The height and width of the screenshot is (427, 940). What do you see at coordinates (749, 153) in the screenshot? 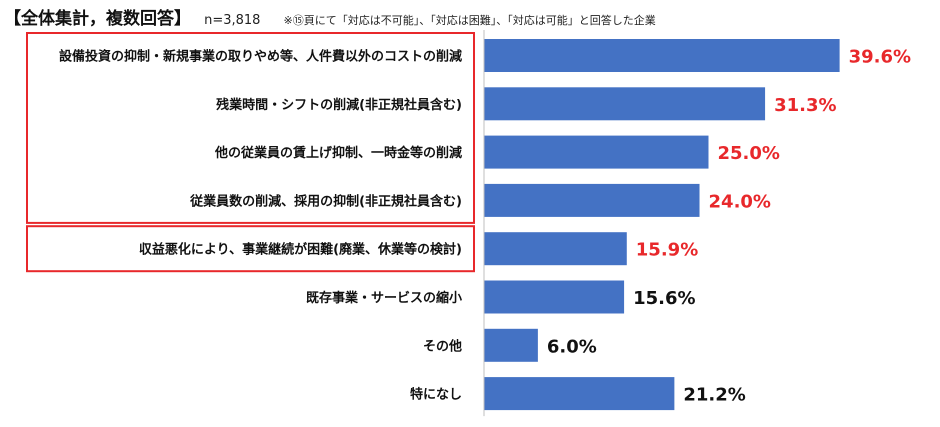
I see `value-label-2: 25.0%` at bounding box center [749, 153].